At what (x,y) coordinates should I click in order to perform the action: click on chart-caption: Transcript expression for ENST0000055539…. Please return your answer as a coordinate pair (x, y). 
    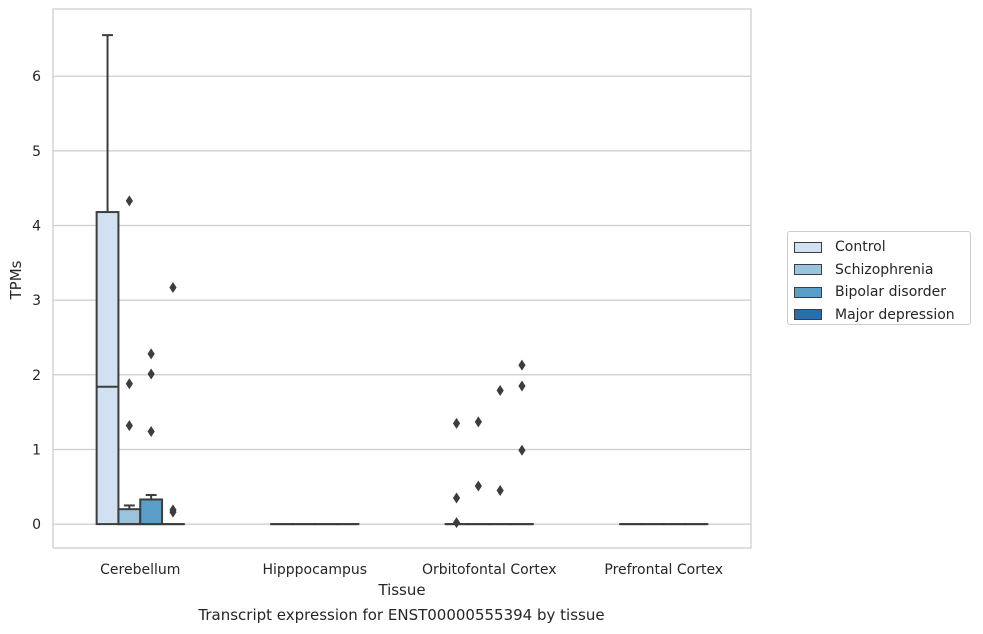
    Looking at the image, I should click on (401, 615).